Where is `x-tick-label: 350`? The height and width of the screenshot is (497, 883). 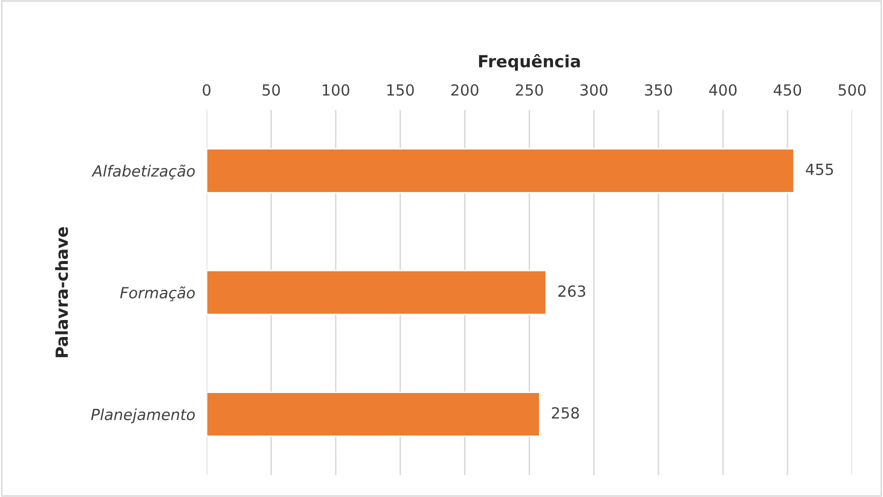
x-tick-label: 350 is located at coordinates (658, 90).